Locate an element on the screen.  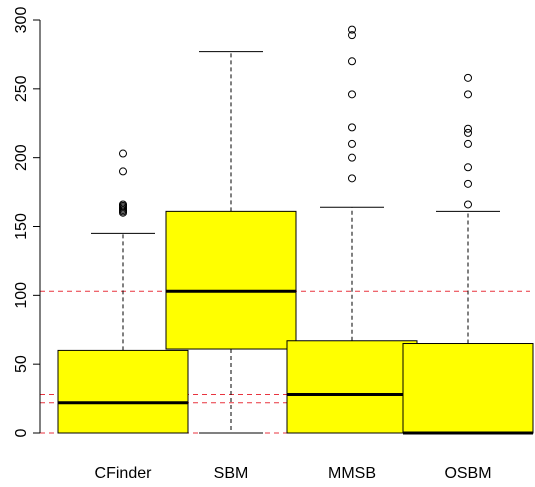
y-tick-label: 50 is located at coordinates (21, 364).